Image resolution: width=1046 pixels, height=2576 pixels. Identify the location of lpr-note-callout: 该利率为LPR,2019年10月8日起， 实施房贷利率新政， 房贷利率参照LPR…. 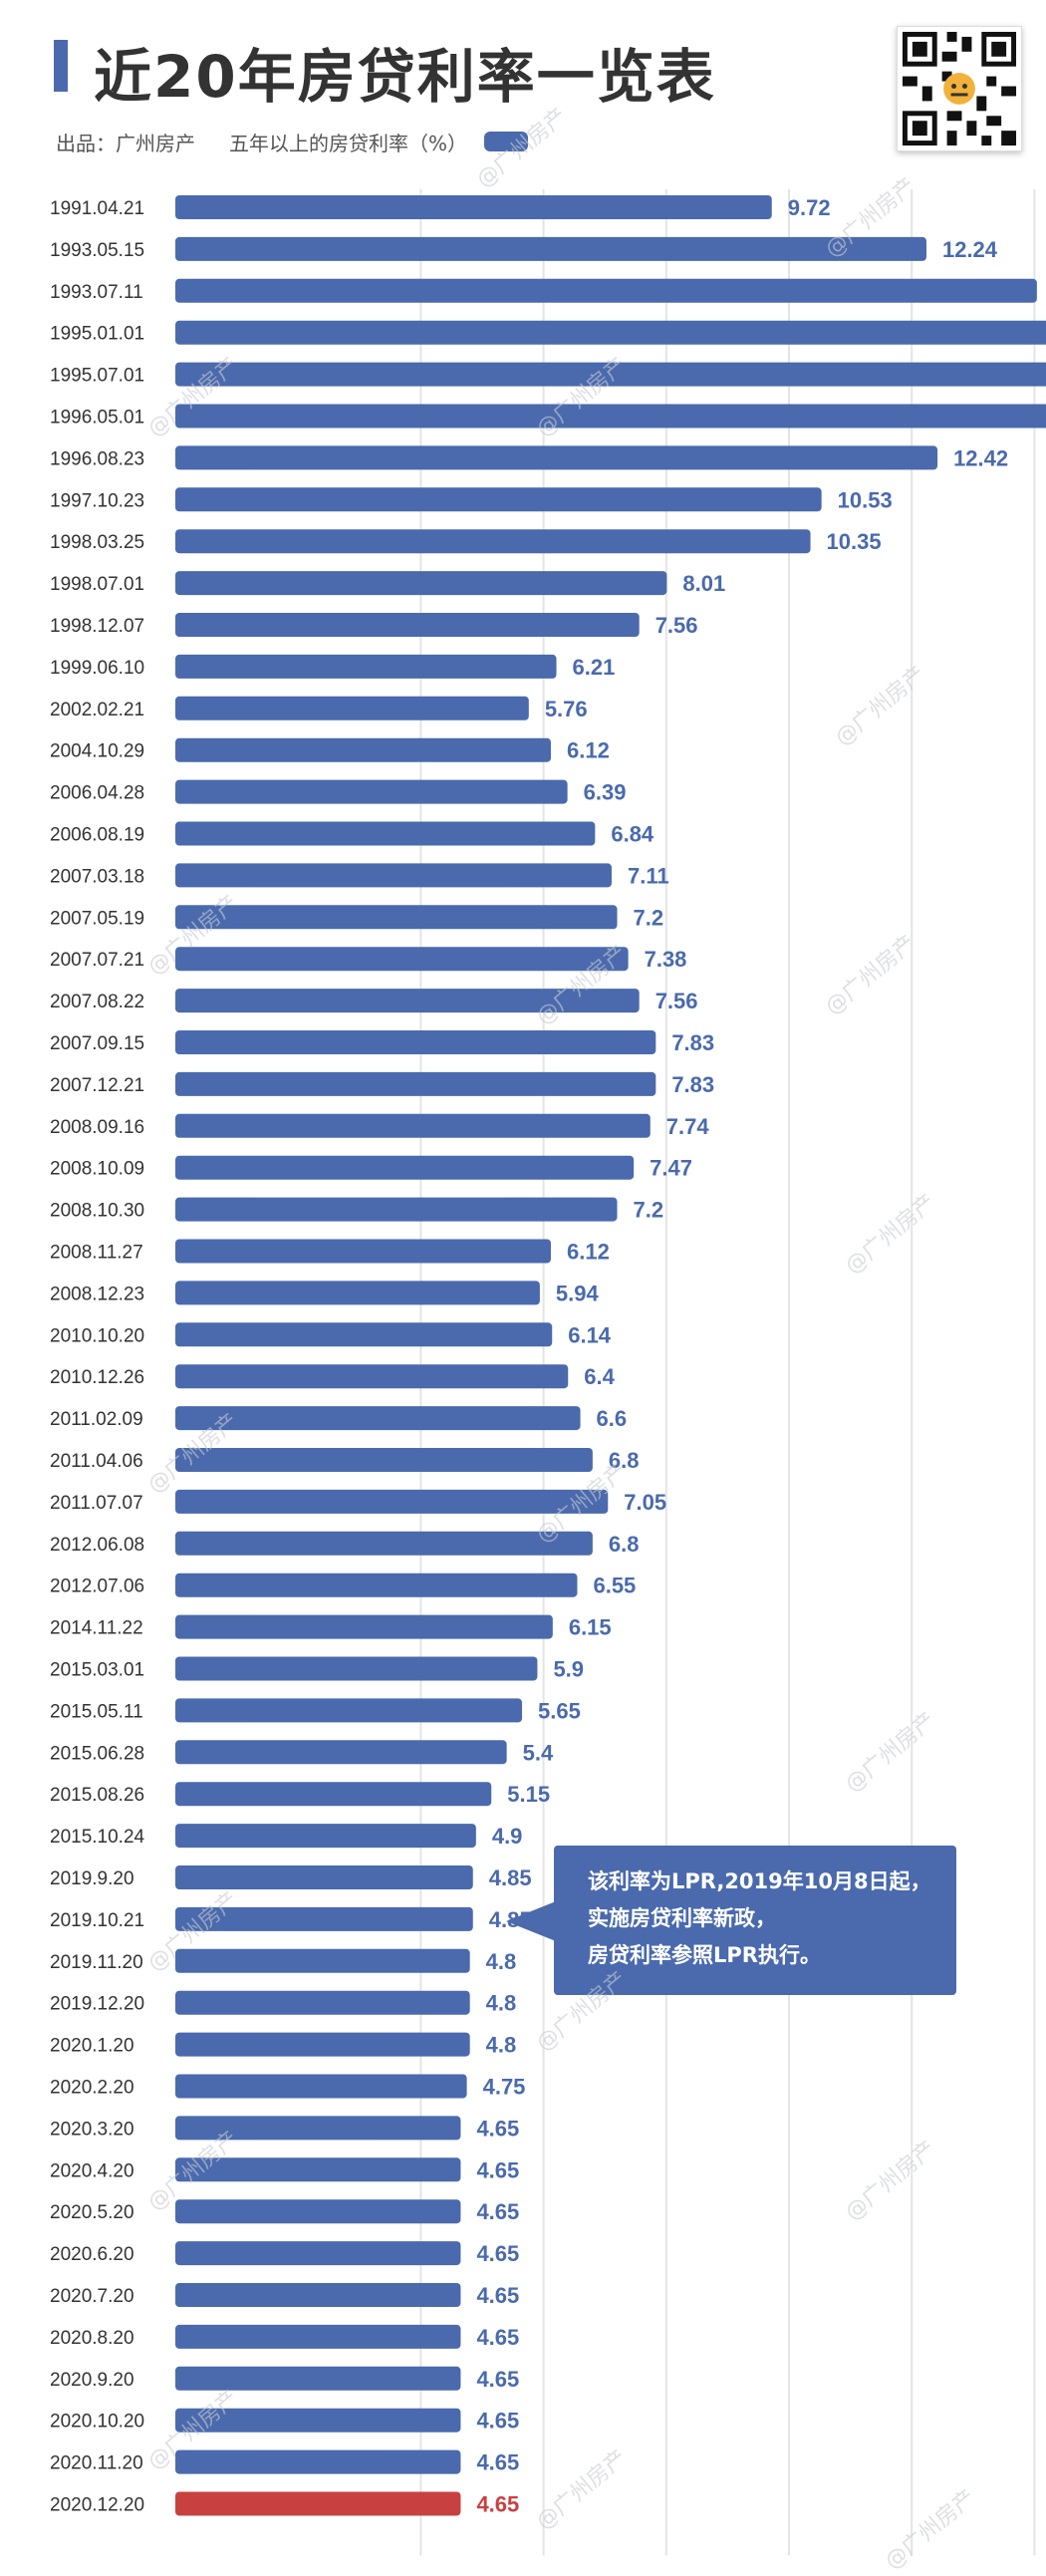
(755, 1920).